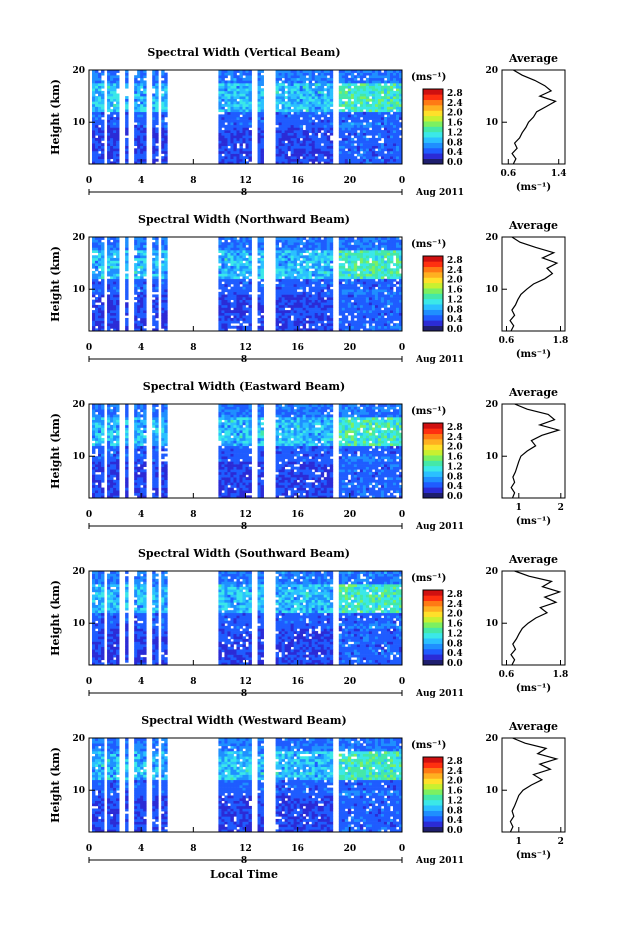  What do you see at coordinates (507, 341) in the screenshot?
I see `profile-x-tick-label: 0.6` at bounding box center [507, 341].